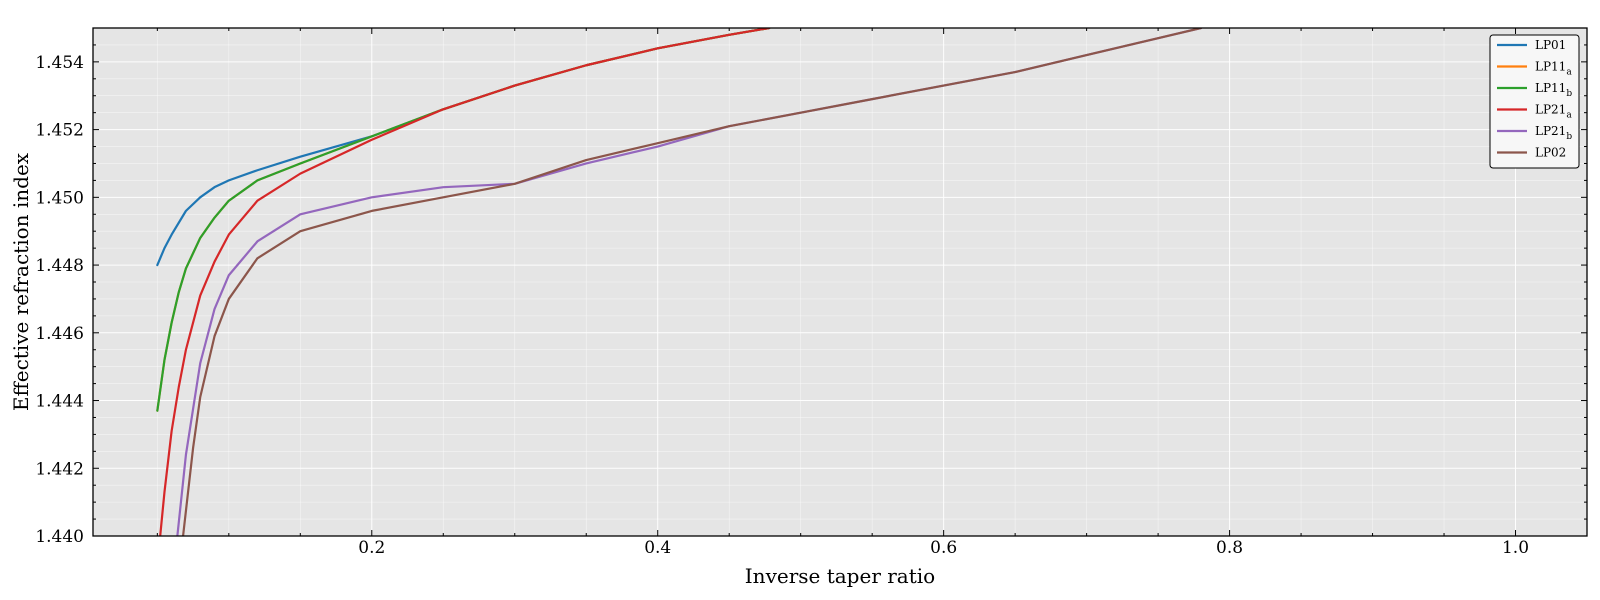 Image resolution: width=1600 pixels, height=600 pixels. What do you see at coordinates (59, 198) in the screenshot?
I see `y-tick-label: 1.450` at bounding box center [59, 198].